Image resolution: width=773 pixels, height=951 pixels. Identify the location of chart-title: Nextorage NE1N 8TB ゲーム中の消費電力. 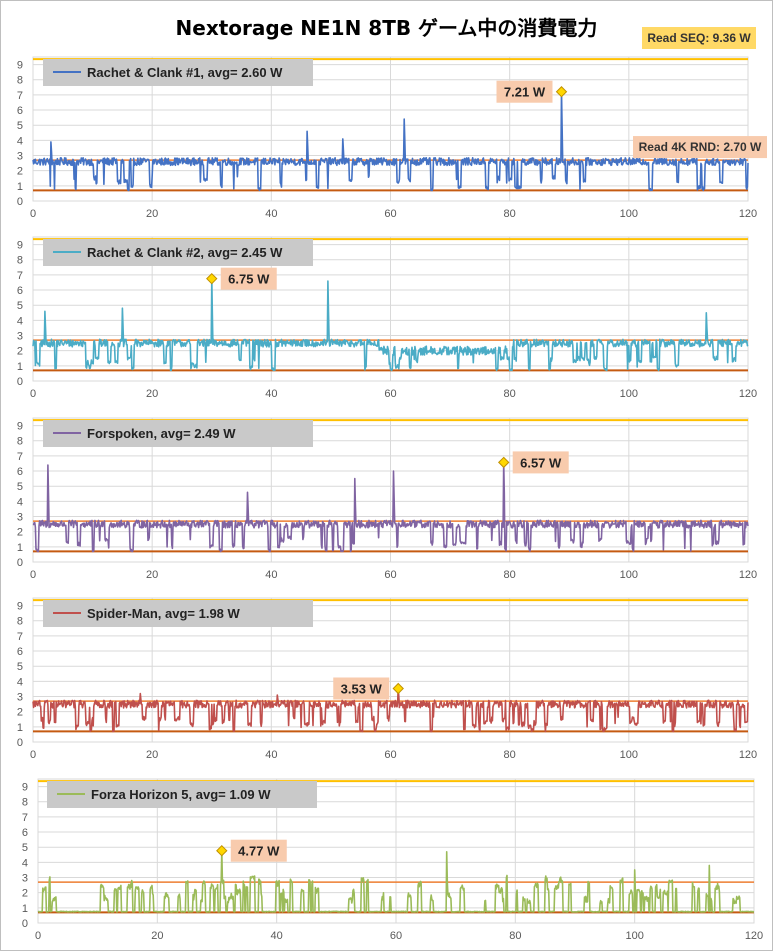
(386, 28).